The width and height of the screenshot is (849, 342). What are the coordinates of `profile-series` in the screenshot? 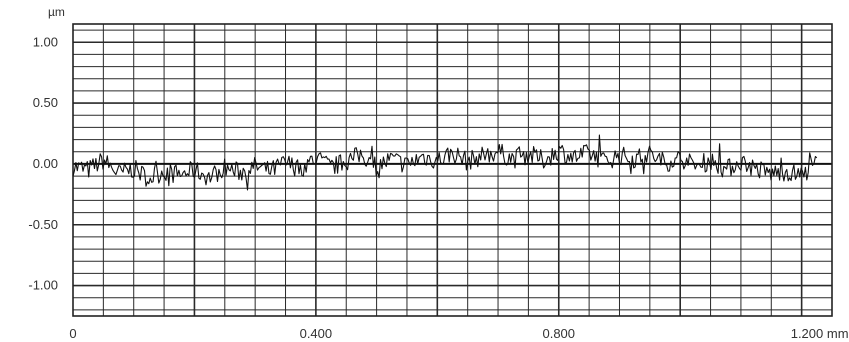 It's located at (445, 162).